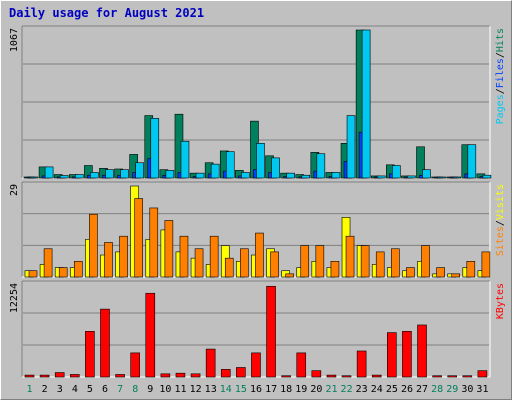 The image size is (512, 400). What do you see at coordinates (105, 389) in the screenshot?
I see `x-tick-day-6: 6` at bounding box center [105, 389].